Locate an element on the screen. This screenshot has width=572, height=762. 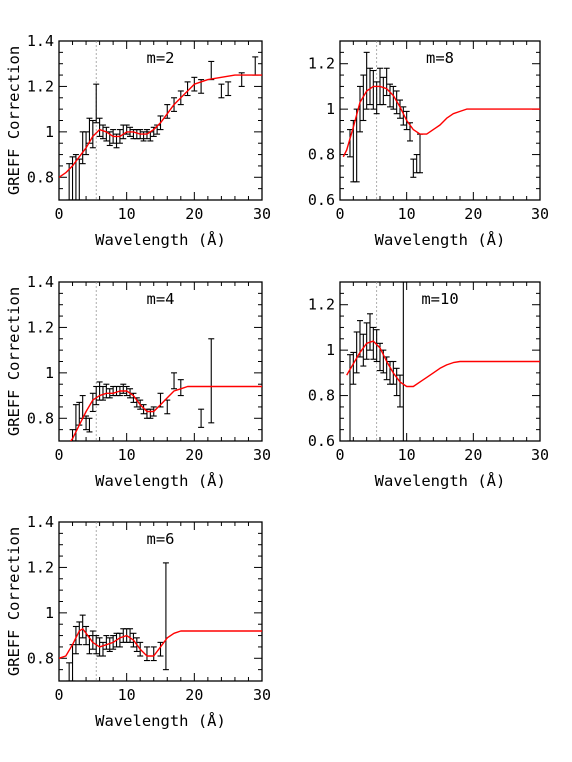
chart-panel: 0 10 20 30 0.6 0.8 1 1.2 Wavelength (Å) m=8 is located at coordinates (428, 144).